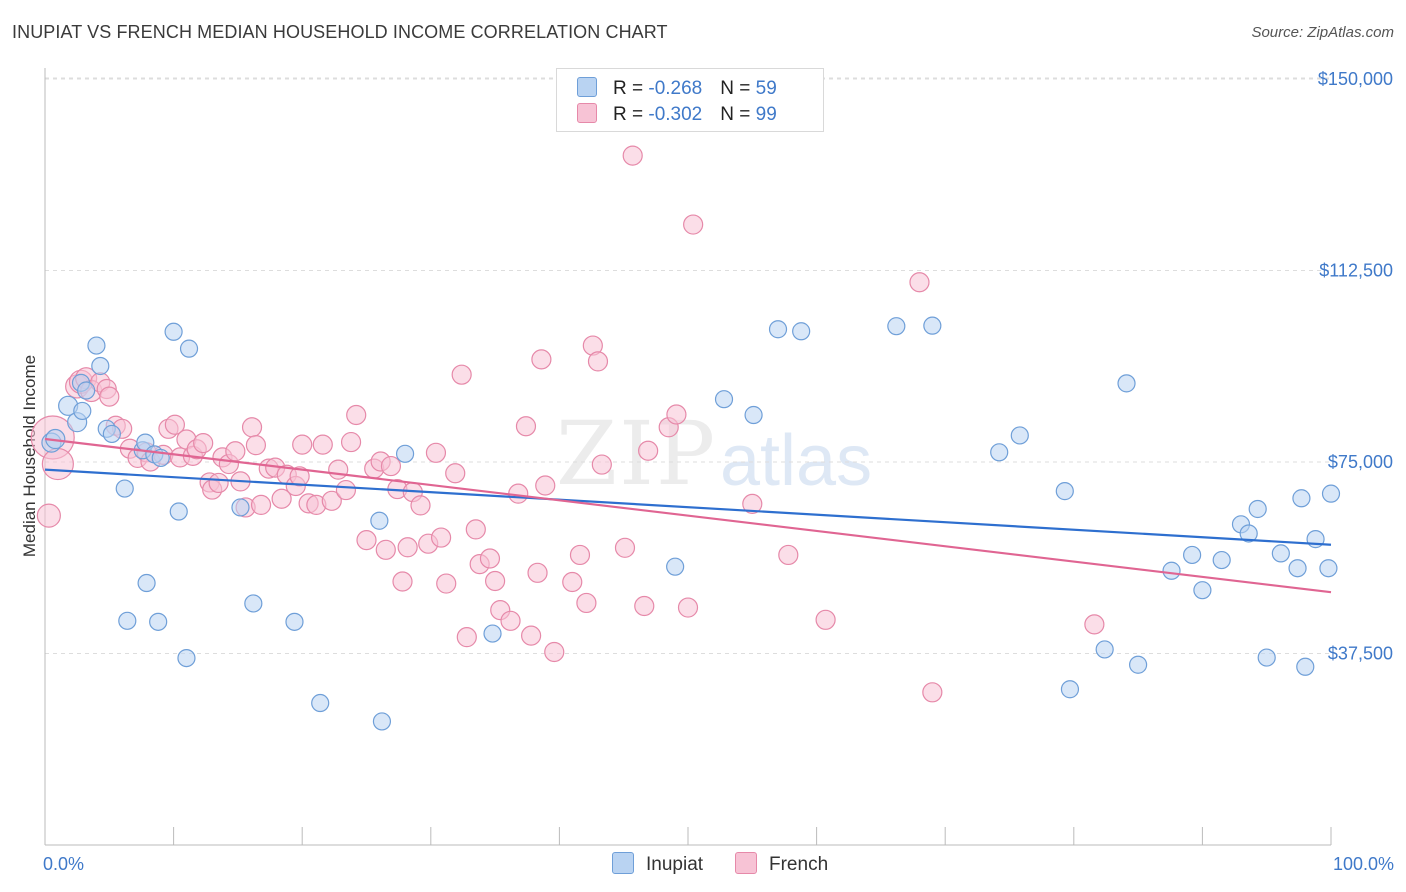 This screenshot has width=1406, height=892. What do you see at coordinates (675, 864) in the screenshot?
I see `legend-label-inupiat: Inupiat` at bounding box center [675, 864].